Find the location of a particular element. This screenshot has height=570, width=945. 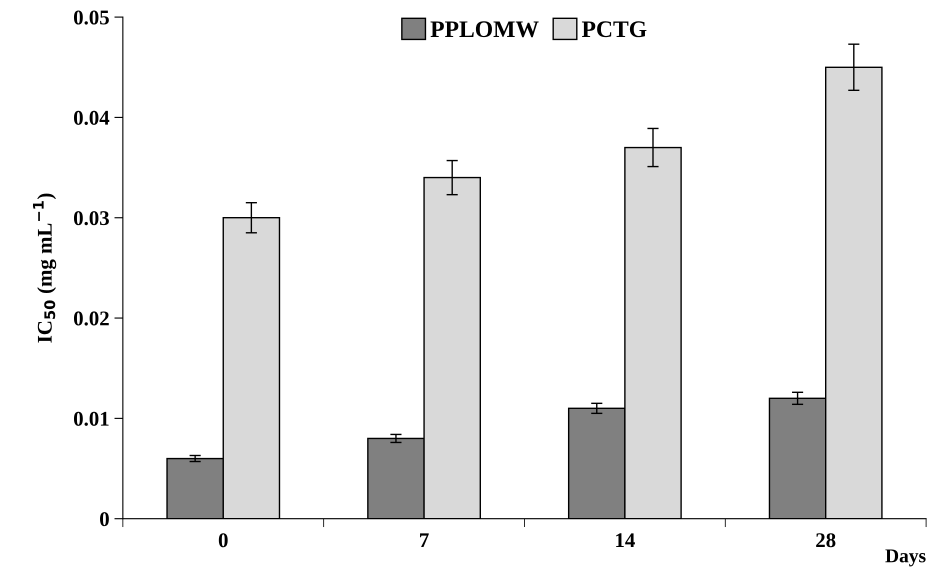

y-tick-label: 0.04 is located at coordinates (92, 117).